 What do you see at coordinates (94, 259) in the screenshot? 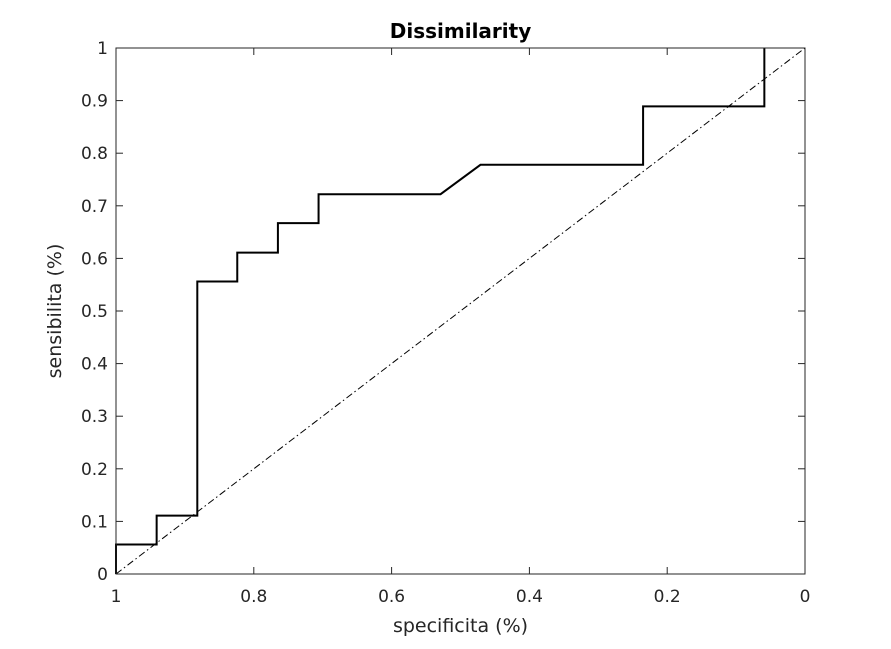
I see `y-tick-label: 0.6` at bounding box center [94, 259].